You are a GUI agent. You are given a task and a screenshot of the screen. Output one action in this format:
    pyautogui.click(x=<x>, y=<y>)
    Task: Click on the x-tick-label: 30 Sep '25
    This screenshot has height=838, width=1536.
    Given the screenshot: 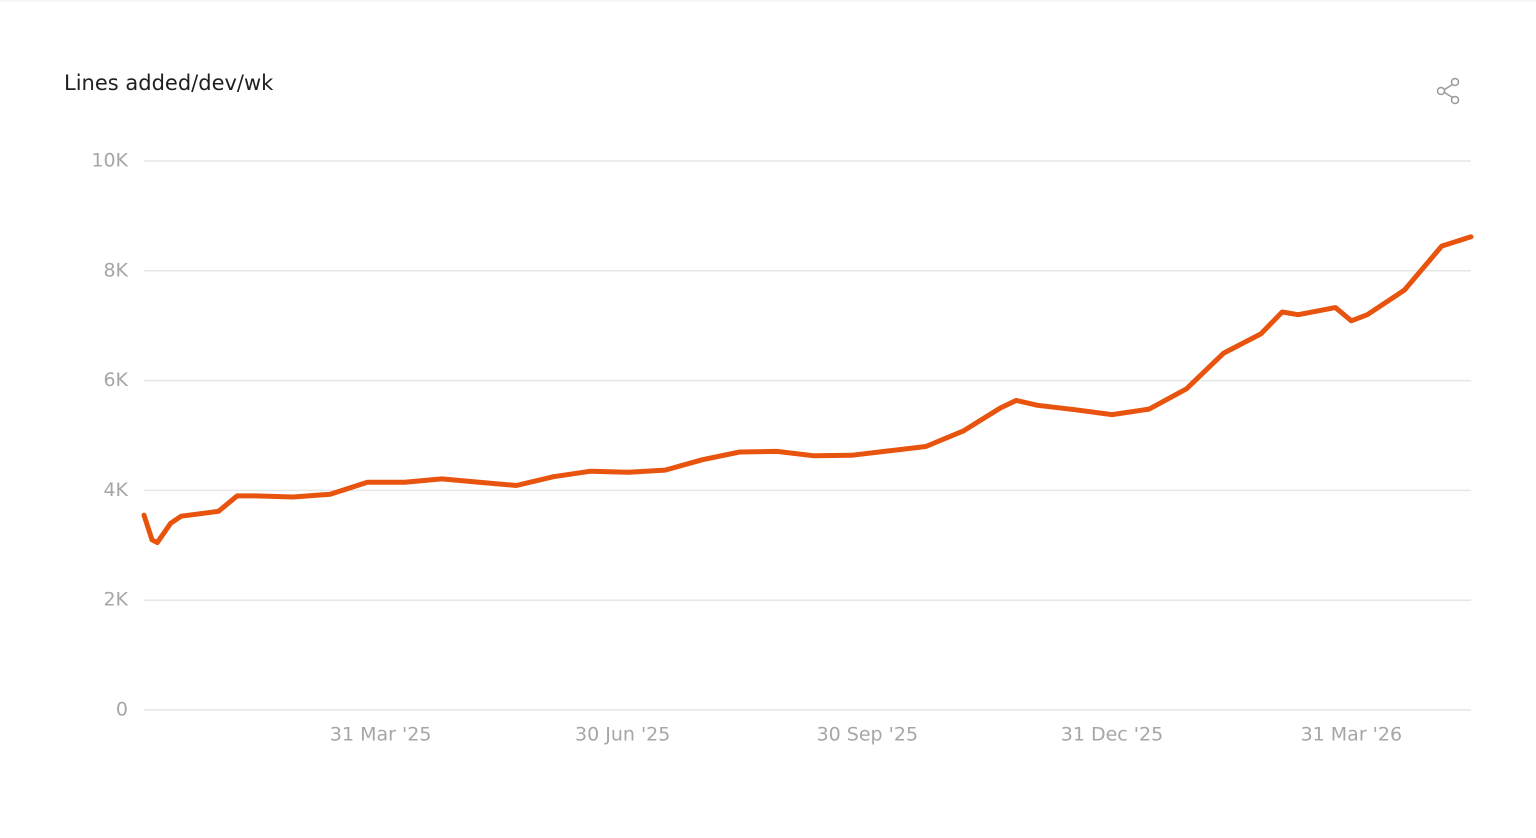 What is the action you would take?
    pyautogui.click(x=867, y=735)
    